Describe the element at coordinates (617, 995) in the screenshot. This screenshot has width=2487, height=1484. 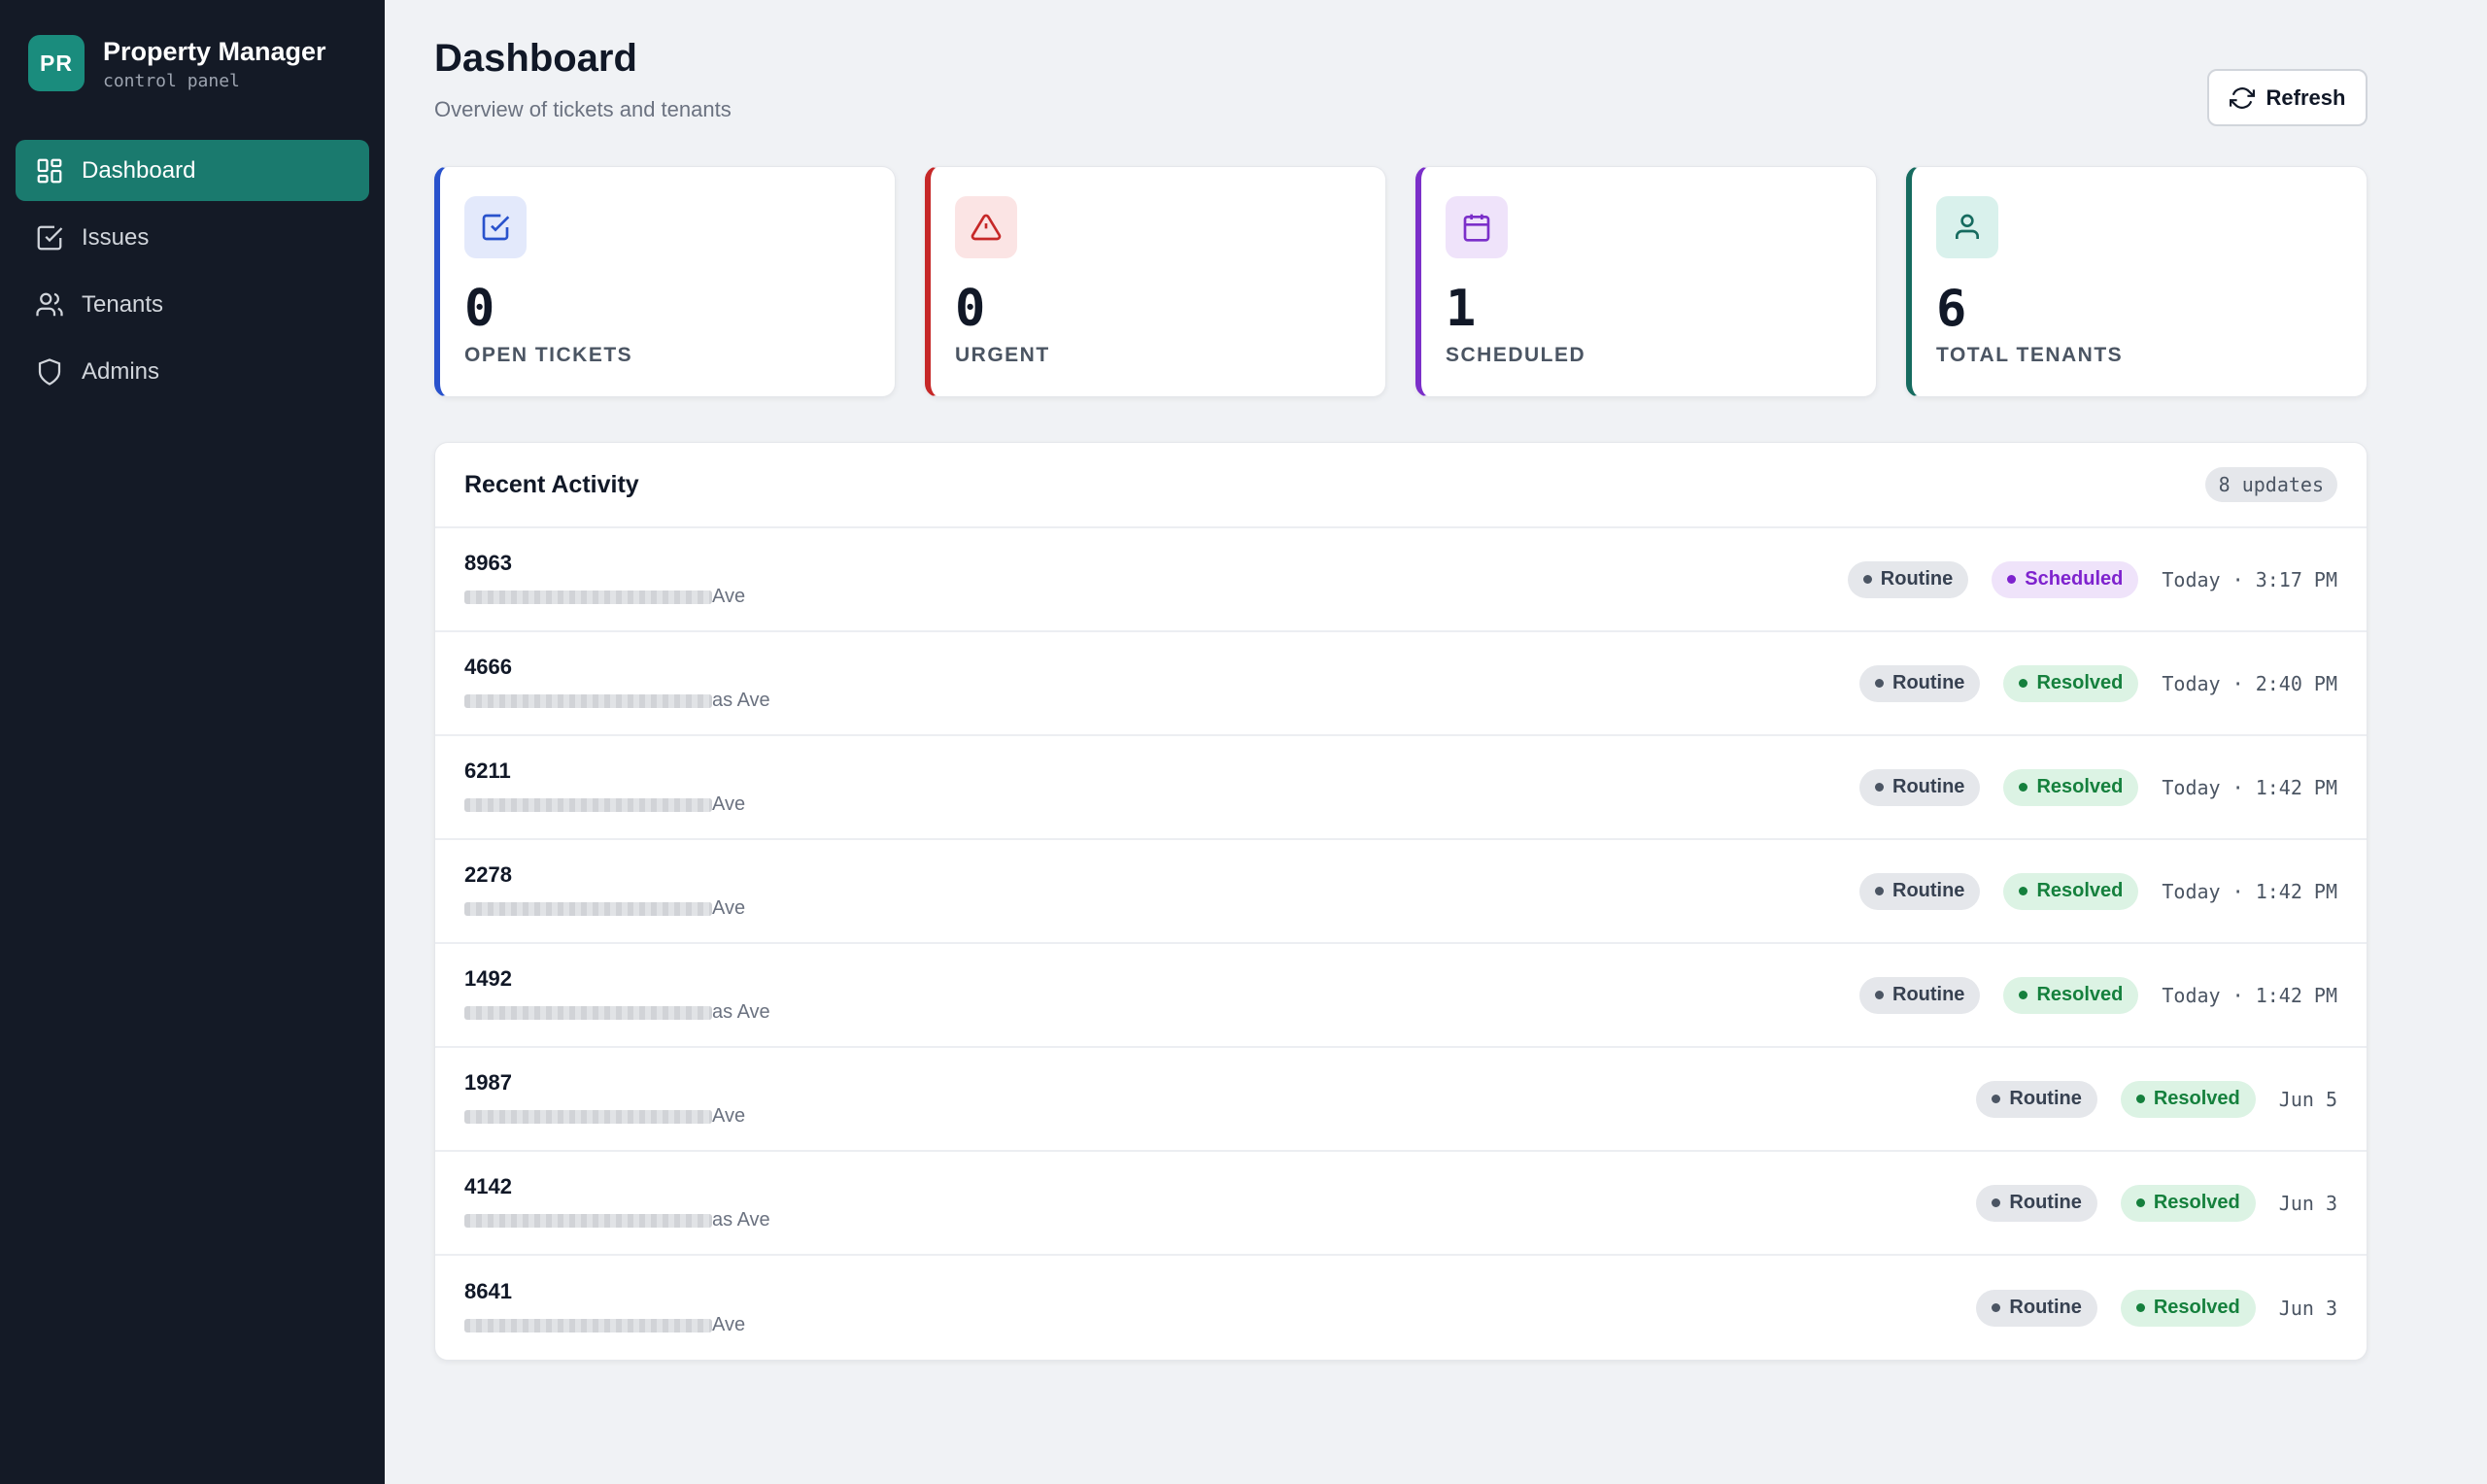
I see `row-left: 1492 as Ave` at that location.